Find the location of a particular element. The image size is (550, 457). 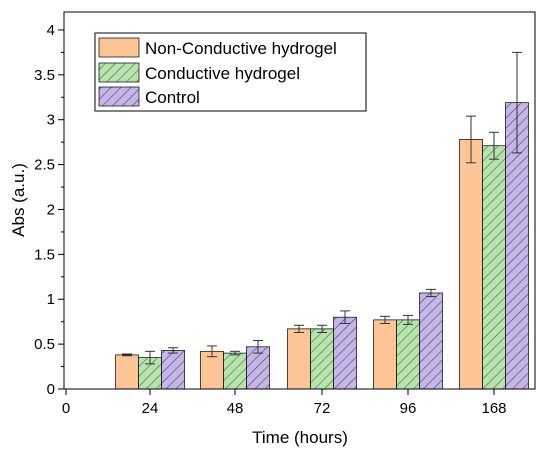

x-axis-ticks: 0 24 48 72 96 168 is located at coordinates (284, 403).